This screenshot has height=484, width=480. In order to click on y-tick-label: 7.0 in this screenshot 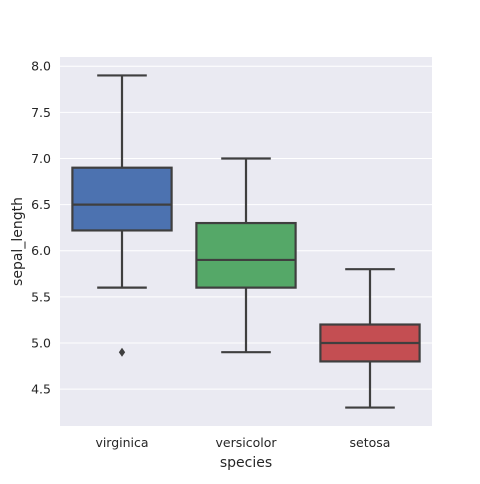, I will do `click(41, 158)`.